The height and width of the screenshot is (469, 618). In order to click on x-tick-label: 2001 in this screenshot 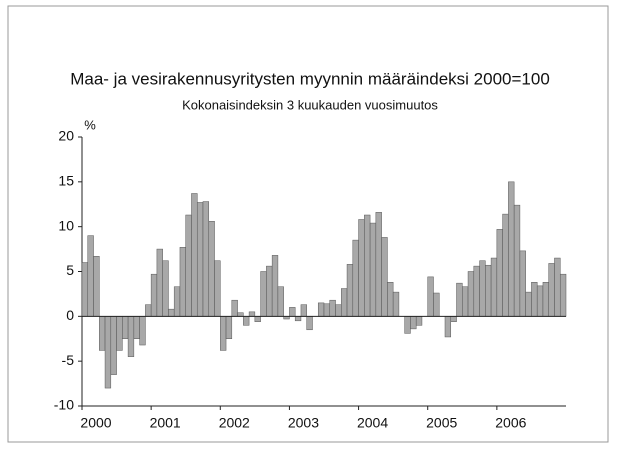, I will do `click(165, 423)`.